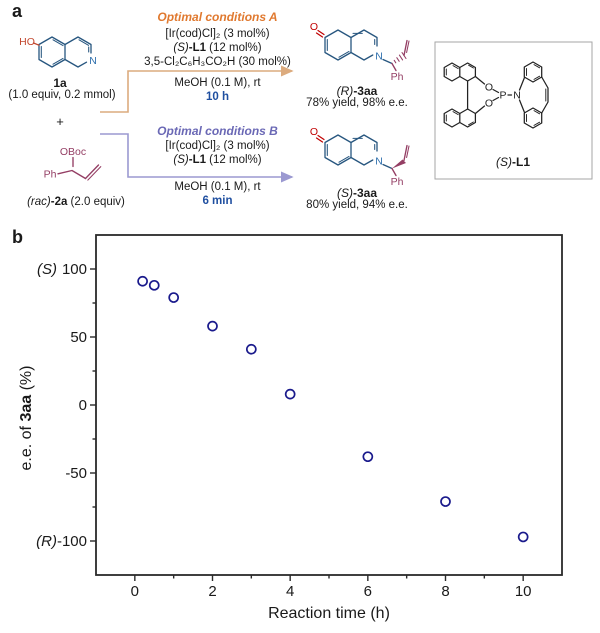 The width and height of the screenshot is (600, 633). I want to click on ligand-line-a: (S)-L1 (12 mol%), so click(217, 48).